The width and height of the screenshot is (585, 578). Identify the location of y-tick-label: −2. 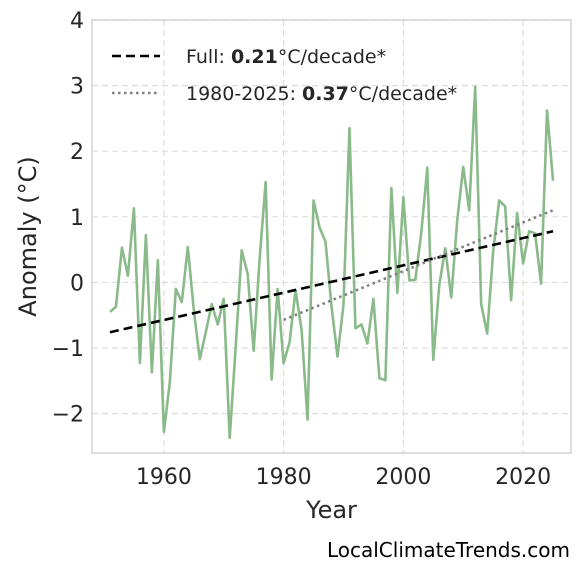
(68, 415).